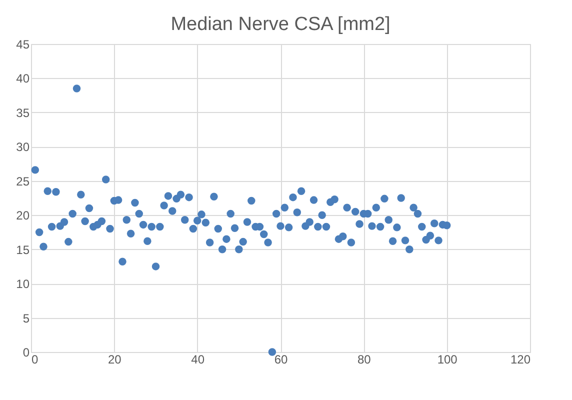 The width and height of the screenshot is (572, 400). What do you see at coordinates (23, 181) in the screenshot?
I see `y-tick-label: 25` at bounding box center [23, 181].